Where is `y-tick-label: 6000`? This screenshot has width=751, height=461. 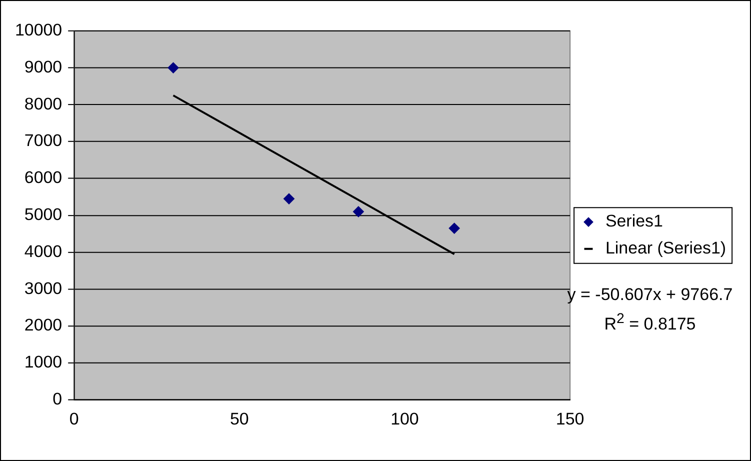 y-tick-label: 6000 is located at coordinates (43, 178).